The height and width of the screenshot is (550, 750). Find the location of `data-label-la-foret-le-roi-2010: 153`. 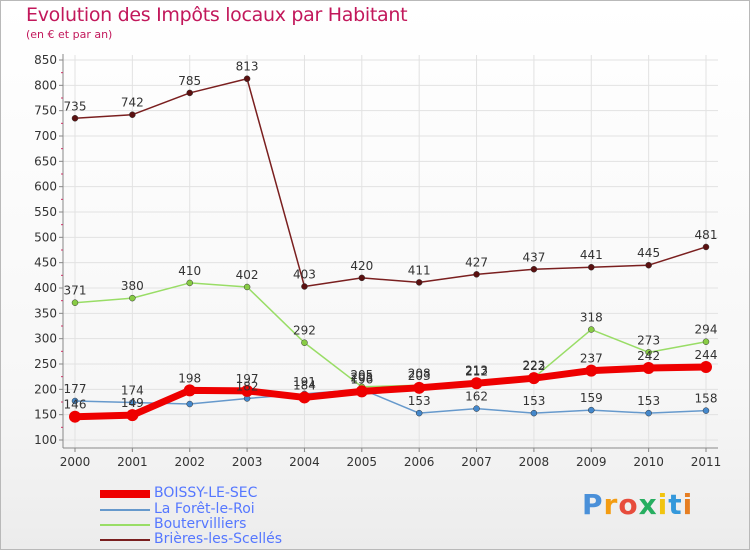

data-label-la-foret-le-roi-2010: 153 is located at coordinates (648, 401).